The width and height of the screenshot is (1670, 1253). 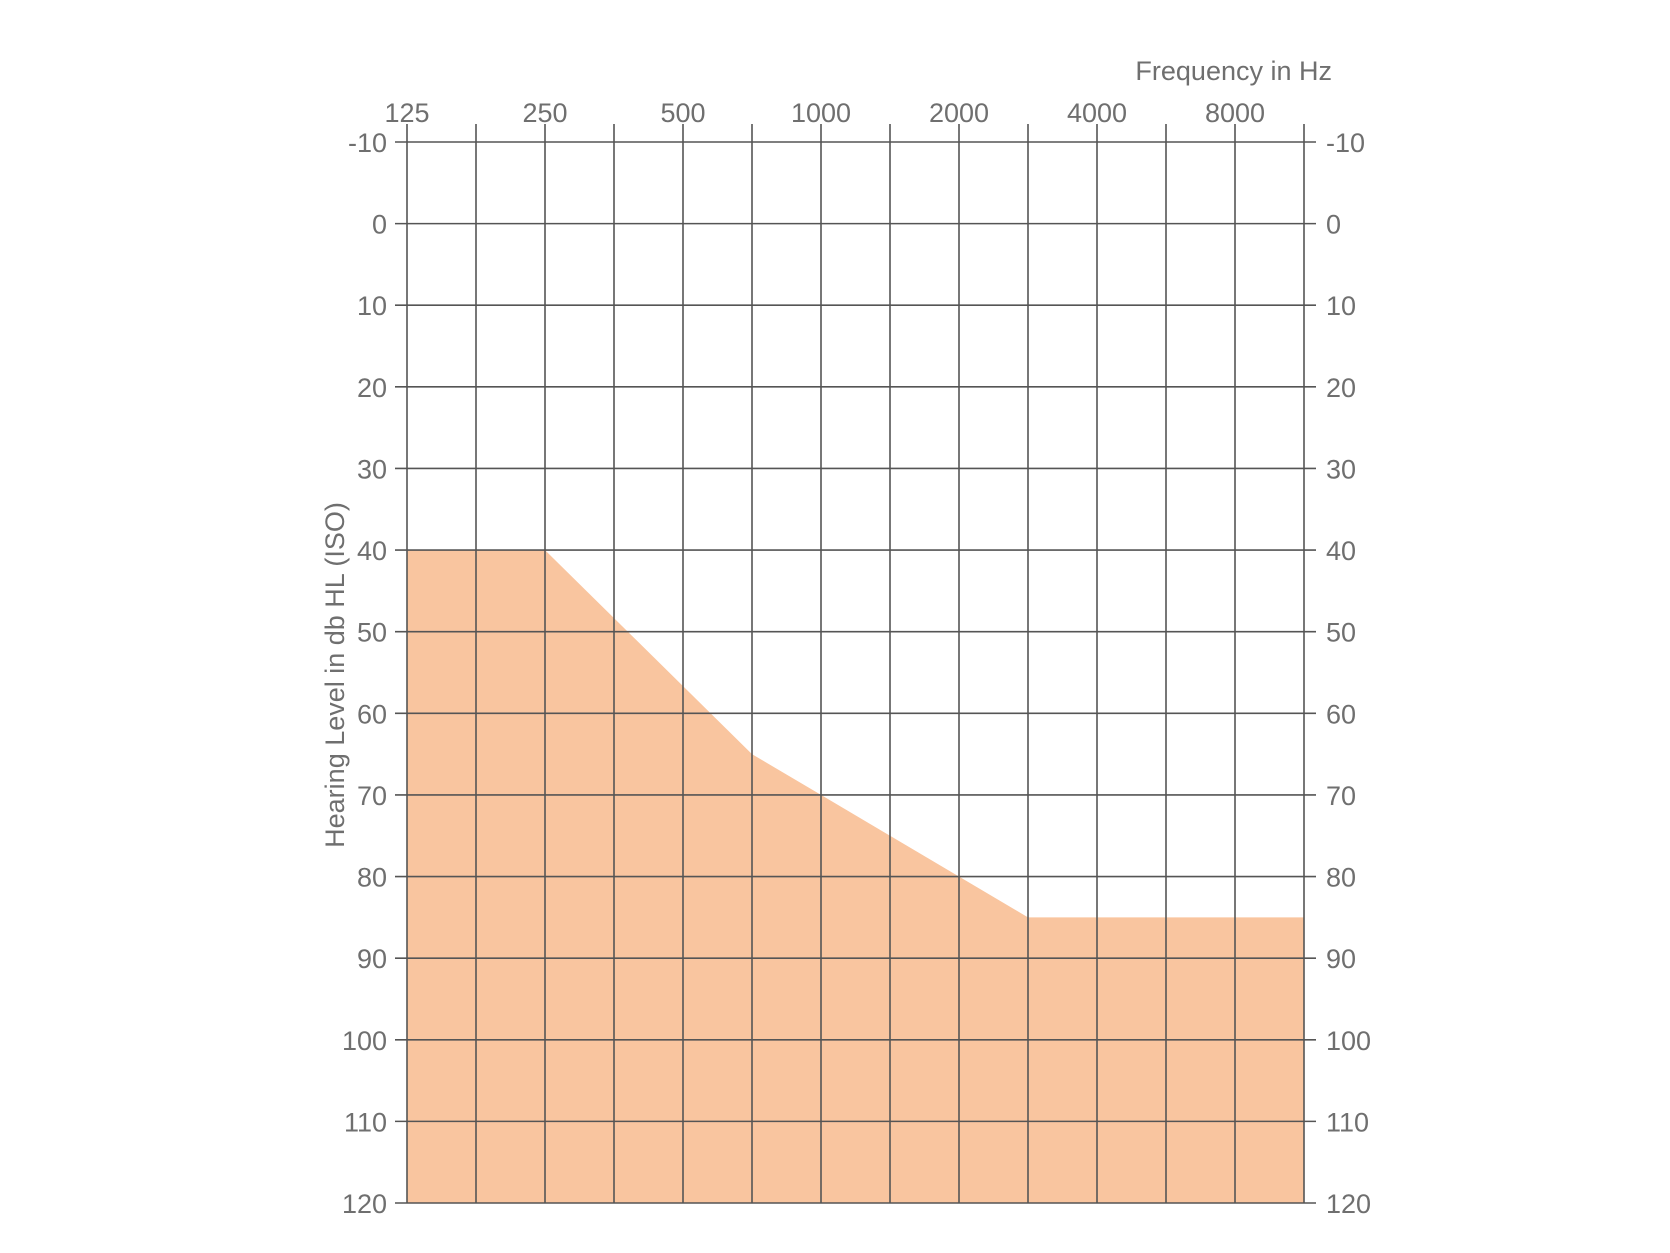 What do you see at coordinates (959, 113) in the screenshot?
I see `x-tick-label: 2000` at bounding box center [959, 113].